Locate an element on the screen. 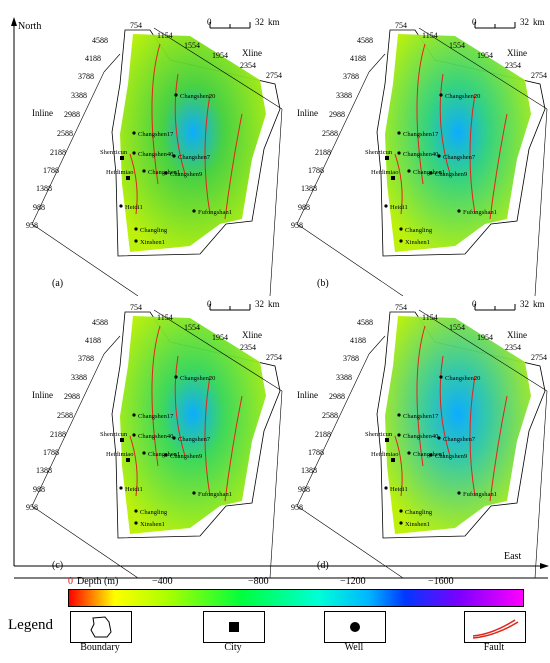  colorbar-tick-0: 0 is located at coordinates (70, 581).